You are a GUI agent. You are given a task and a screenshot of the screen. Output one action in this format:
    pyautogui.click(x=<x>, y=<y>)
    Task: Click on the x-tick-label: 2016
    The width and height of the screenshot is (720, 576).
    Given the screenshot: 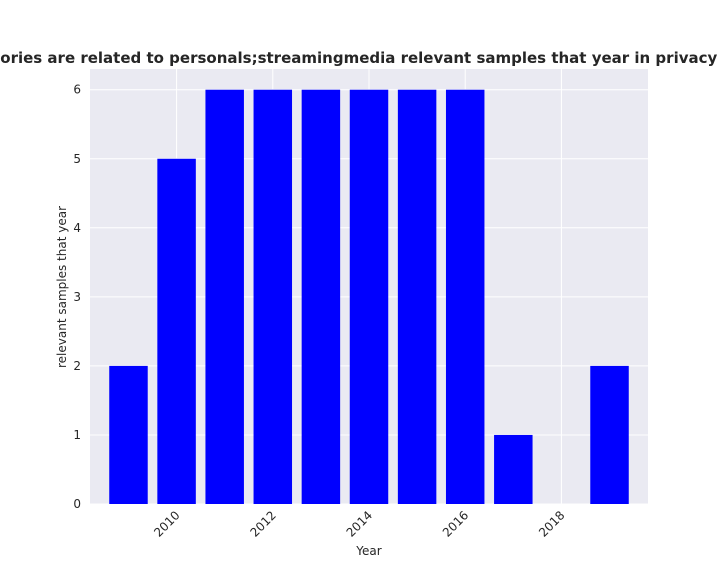 What is the action you would take?
    pyautogui.click(x=455, y=523)
    